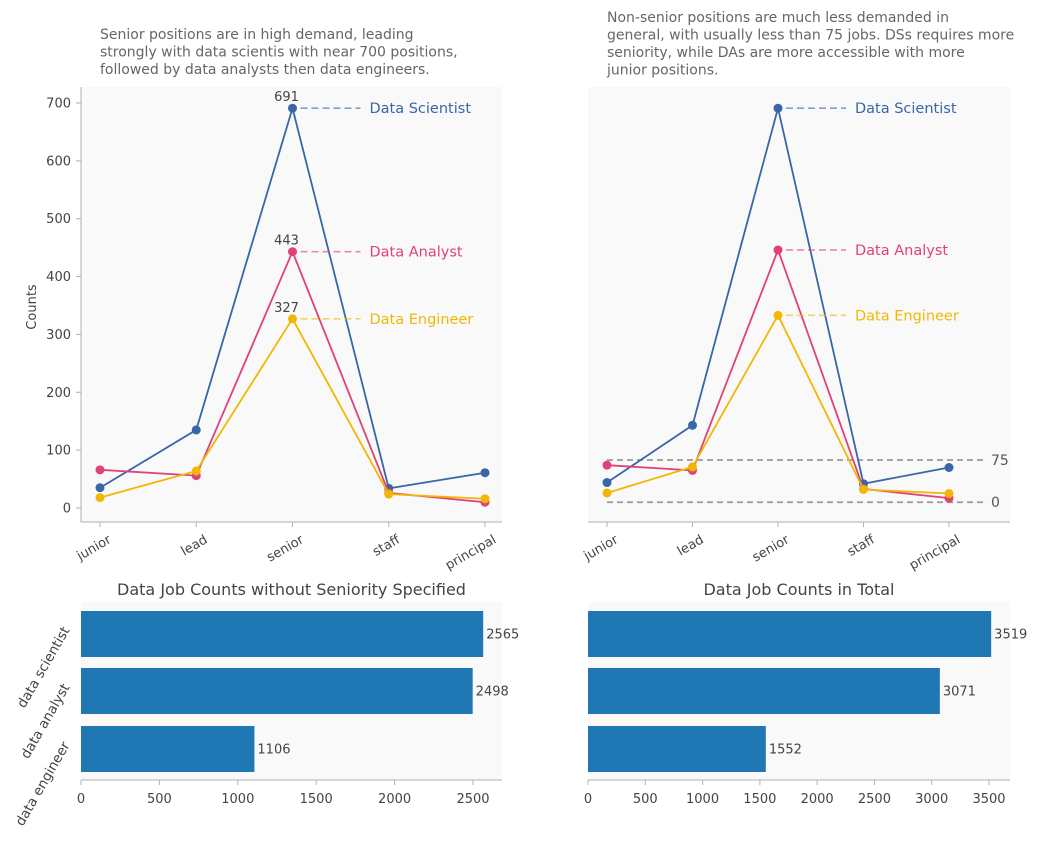  Describe the element at coordinates (1000, 461) in the screenshot. I see `reference-line-label: 75` at that location.